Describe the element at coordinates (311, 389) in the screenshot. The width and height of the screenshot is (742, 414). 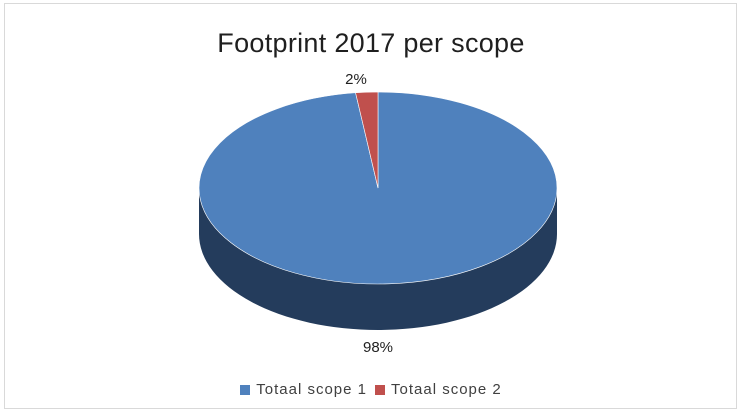
I see `legend-label-scope-1: Totaal scope 1` at that location.